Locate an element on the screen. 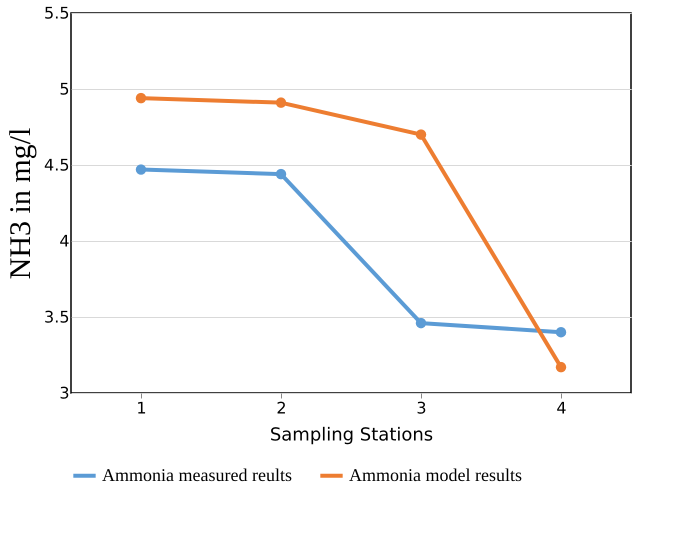 The height and width of the screenshot is (559, 676). y-tick-label: 4 is located at coordinates (64, 241).